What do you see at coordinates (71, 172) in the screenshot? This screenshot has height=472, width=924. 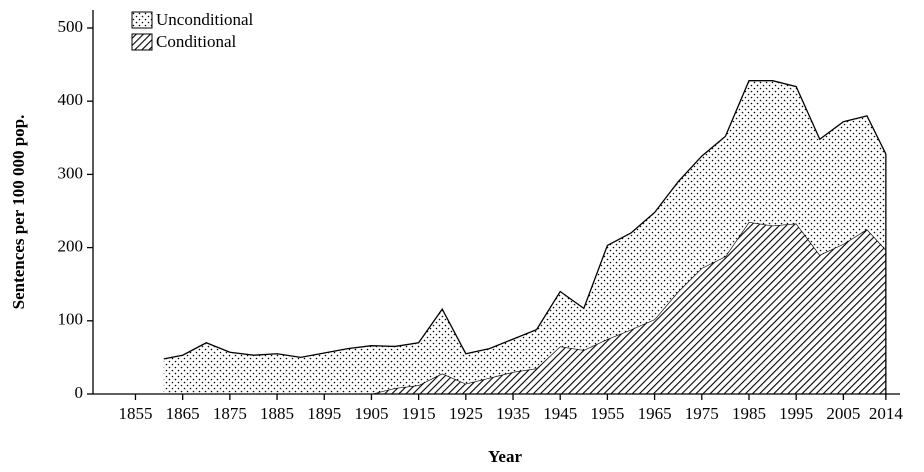 I see `y-tick-label: 300` at bounding box center [71, 172].